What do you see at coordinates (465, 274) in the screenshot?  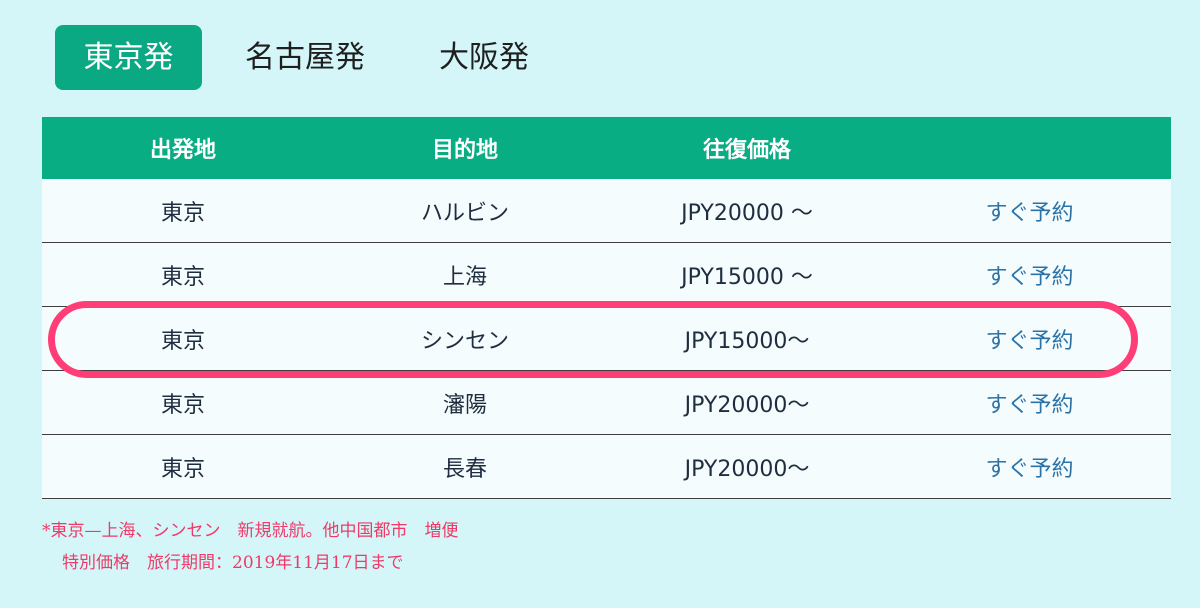 I see `destination-cell: 上海` at bounding box center [465, 274].